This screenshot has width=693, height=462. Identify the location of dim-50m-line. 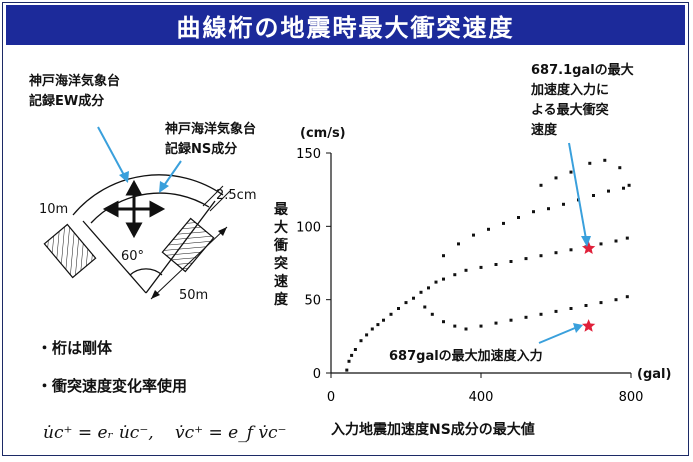
(189, 263).